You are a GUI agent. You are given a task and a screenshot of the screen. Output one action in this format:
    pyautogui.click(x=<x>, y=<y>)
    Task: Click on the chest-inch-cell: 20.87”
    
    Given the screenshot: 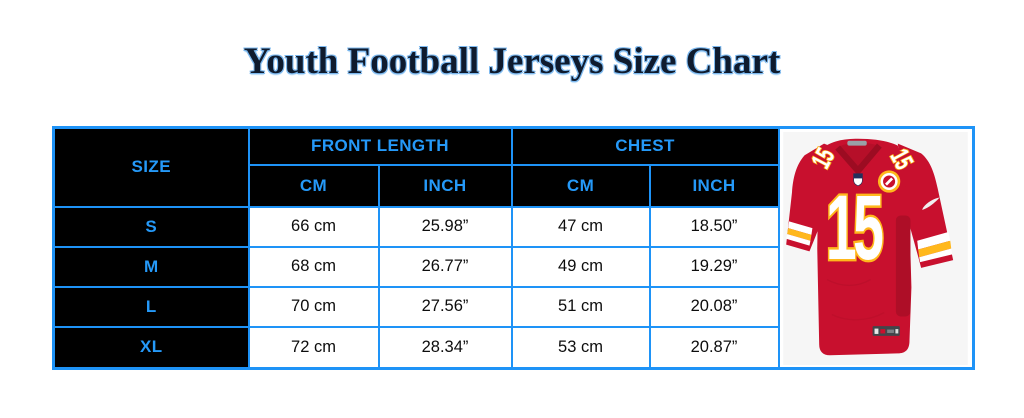 What is the action you would take?
    pyautogui.click(x=714, y=347)
    